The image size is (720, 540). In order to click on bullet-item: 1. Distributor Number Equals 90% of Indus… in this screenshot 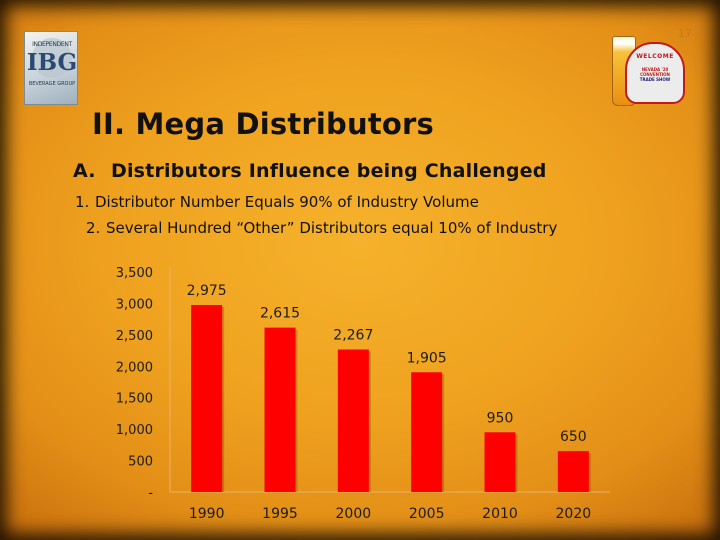, I will do `click(277, 202)`.